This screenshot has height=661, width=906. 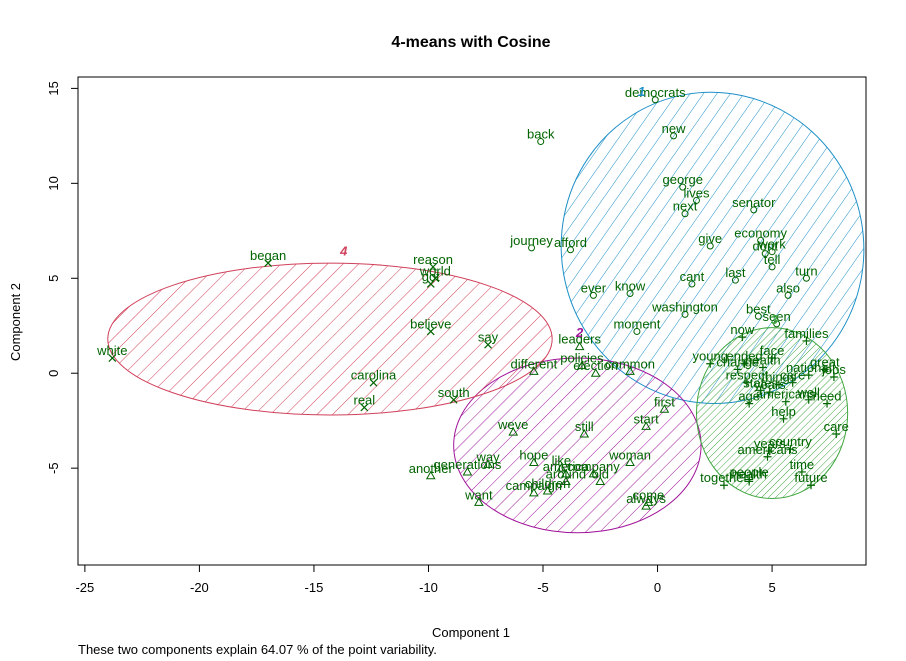 What do you see at coordinates (685, 206) in the screenshot?
I see `point-label: next` at bounding box center [685, 206].